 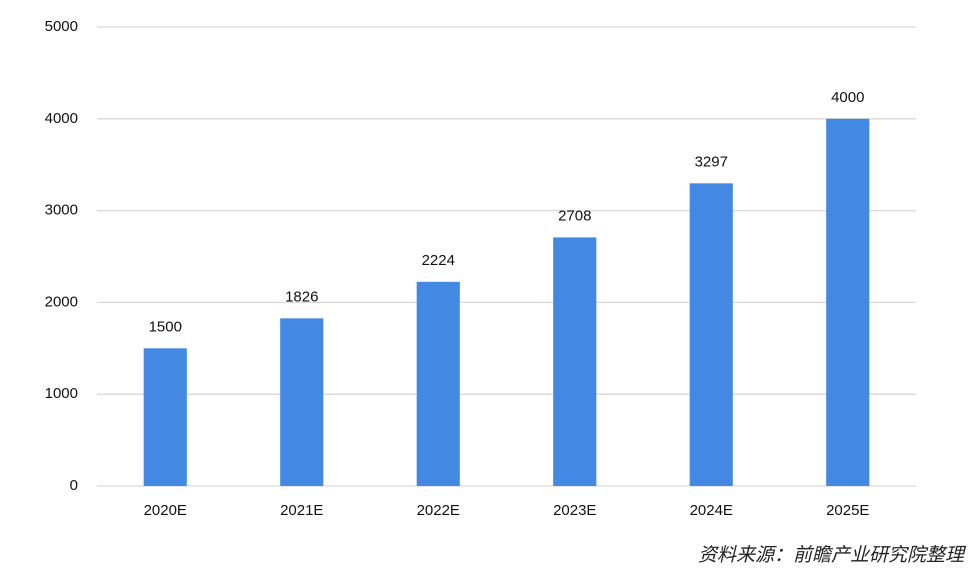 What do you see at coordinates (574, 510) in the screenshot?
I see `x-tick-label: 2023E` at bounding box center [574, 510].